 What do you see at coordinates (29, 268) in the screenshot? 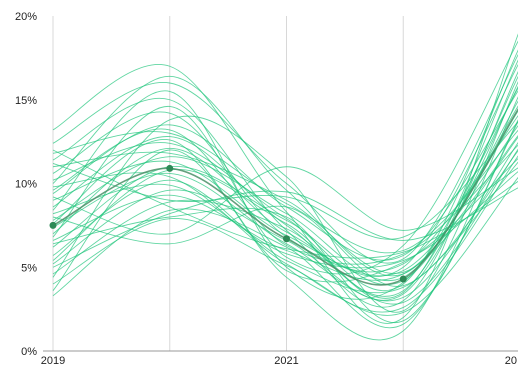
I see `y-tick-label: 5%` at bounding box center [29, 268].